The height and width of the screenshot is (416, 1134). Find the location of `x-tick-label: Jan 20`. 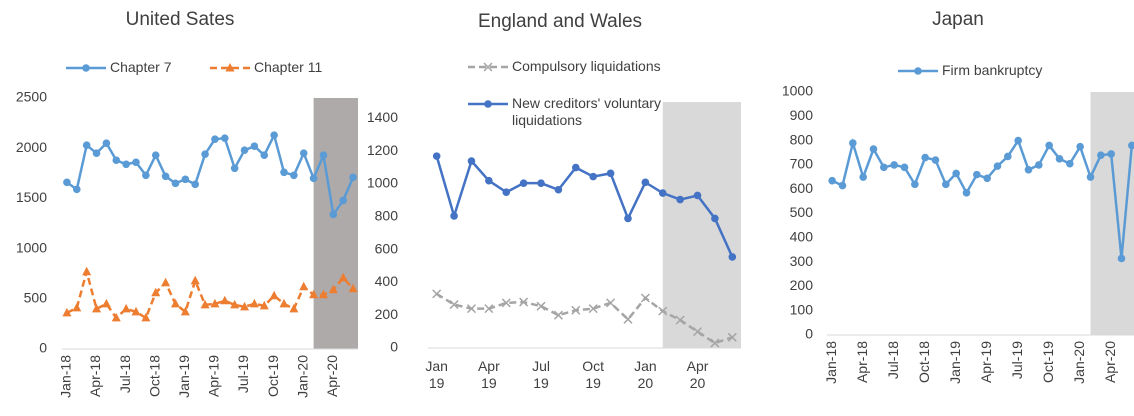

x-tick-label: Jan 20 is located at coordinates (645, 374).